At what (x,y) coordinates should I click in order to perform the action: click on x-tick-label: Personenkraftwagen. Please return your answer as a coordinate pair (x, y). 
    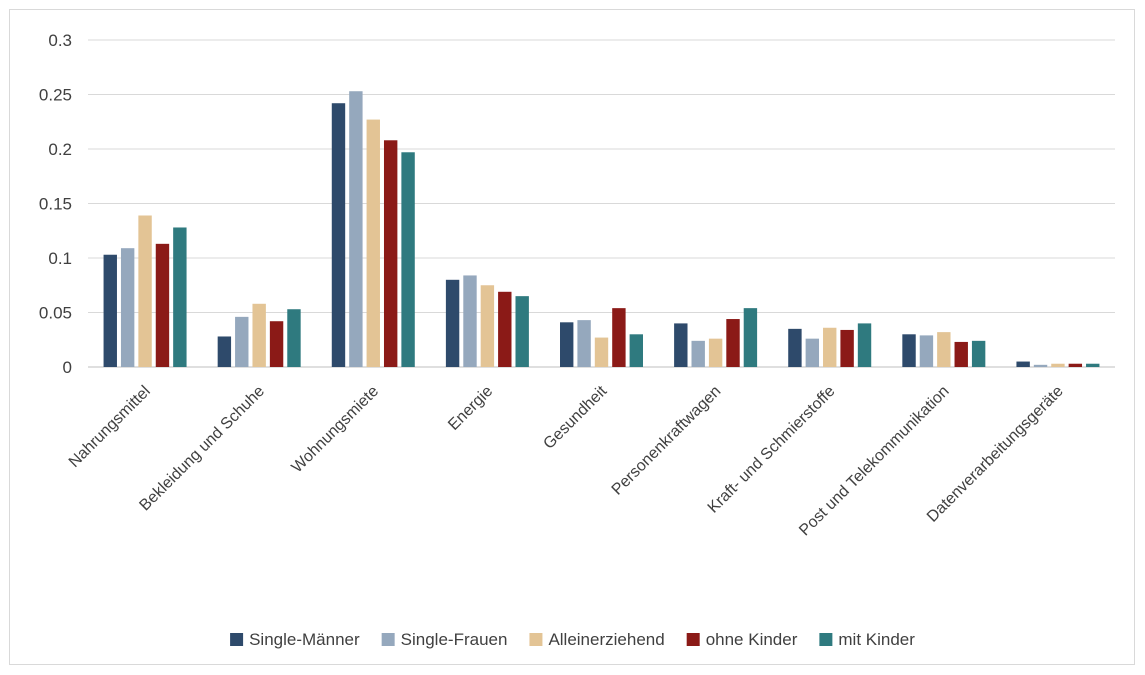
    Looking at the image, I should click on (667, 441).